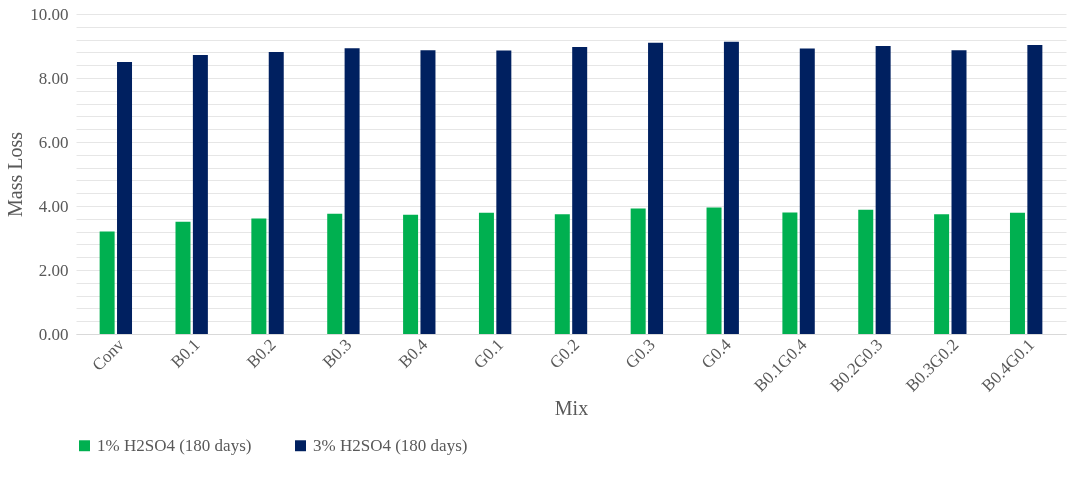  I want to click on y-axis-title: Mass Loss, so click(15, 174).